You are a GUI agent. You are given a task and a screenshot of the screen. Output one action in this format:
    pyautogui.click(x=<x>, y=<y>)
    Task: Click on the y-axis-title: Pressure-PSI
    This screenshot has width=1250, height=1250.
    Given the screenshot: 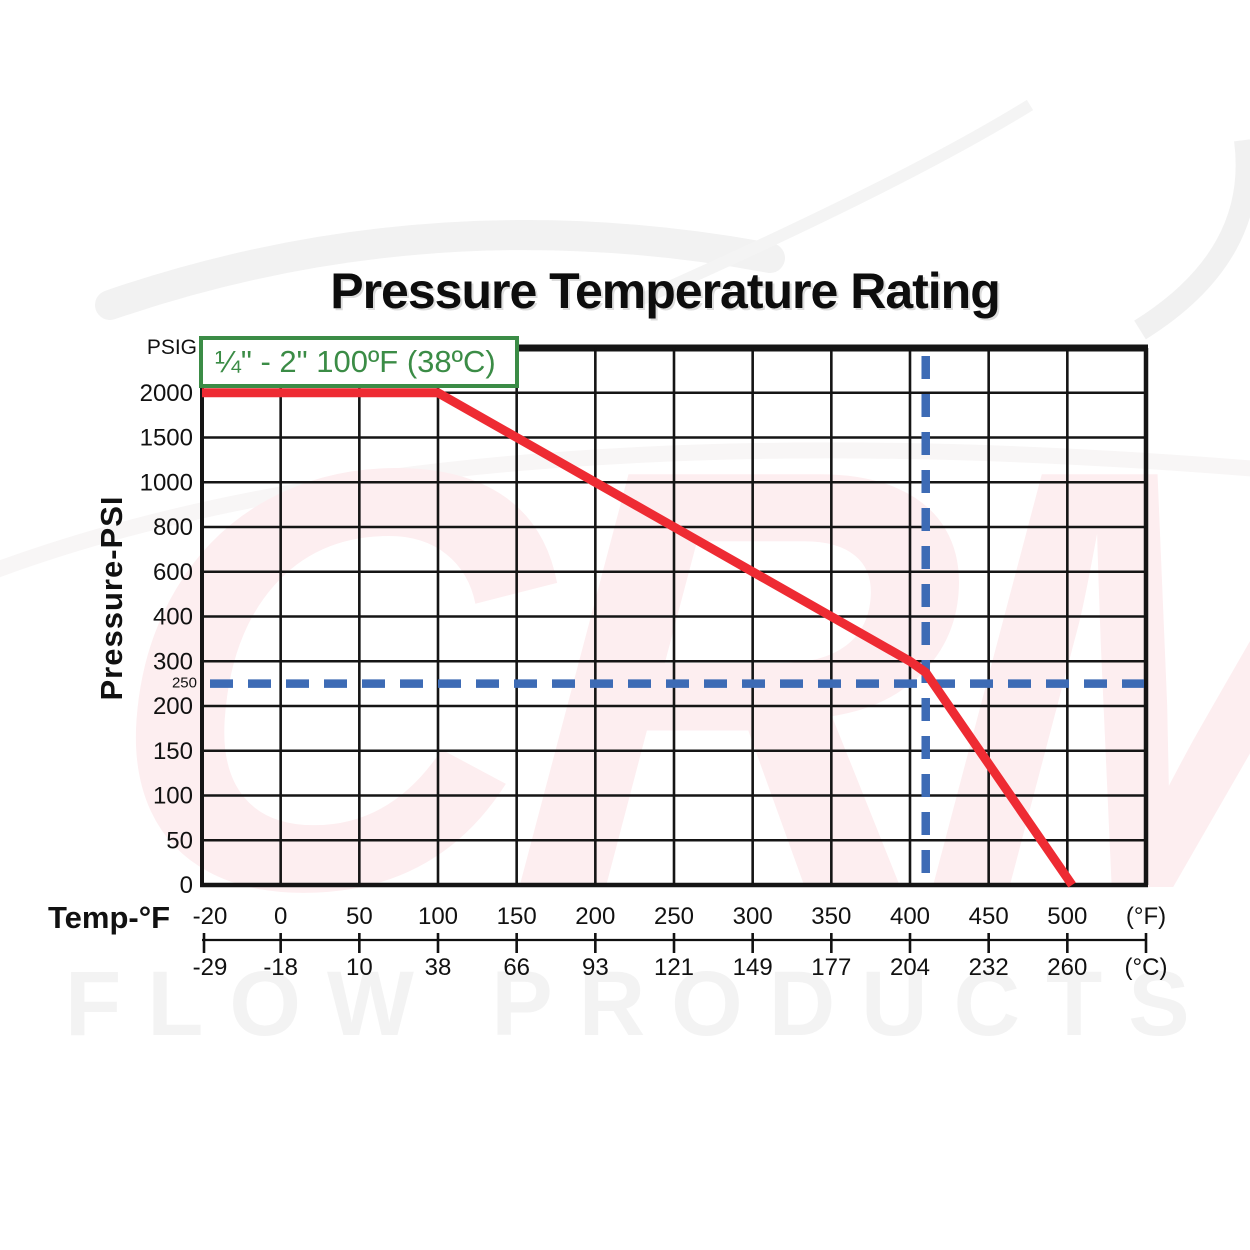 What is the action you would take?
    pyautogui.click(x=111, y=598)
    